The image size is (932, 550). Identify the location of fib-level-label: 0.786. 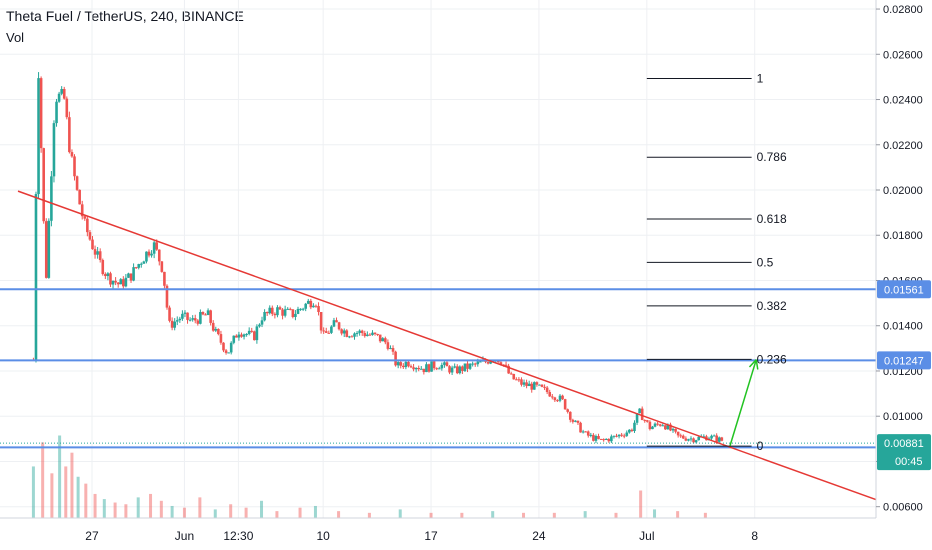
(772, 157).